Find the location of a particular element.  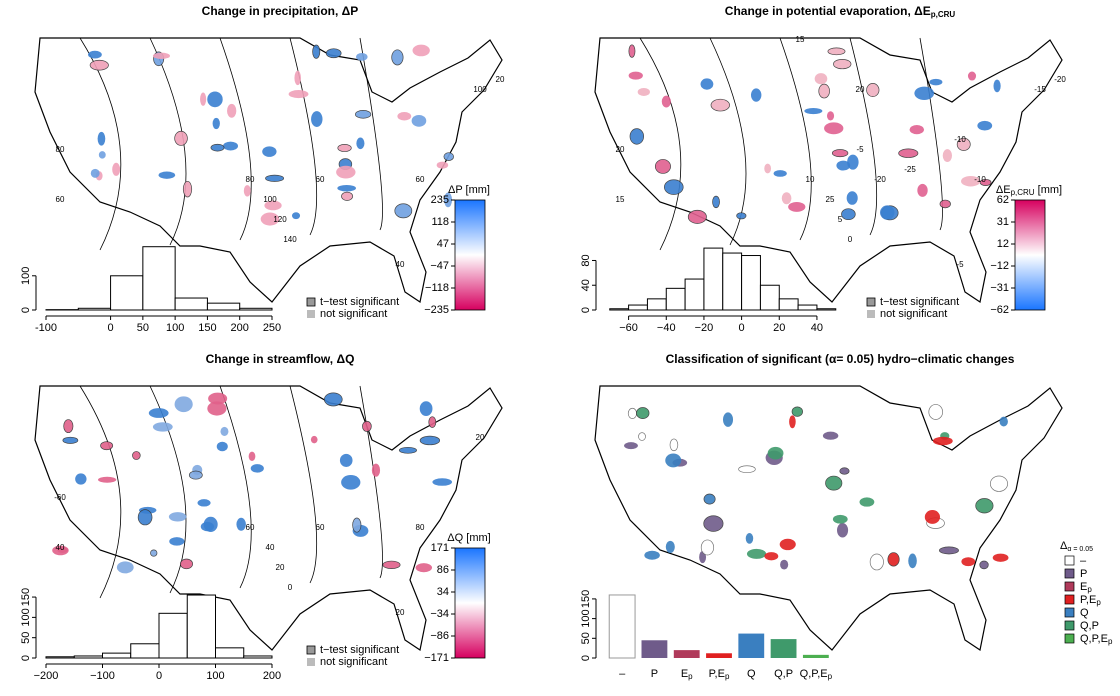

x-tick-label: −200 is located at coordinates (46, 676).